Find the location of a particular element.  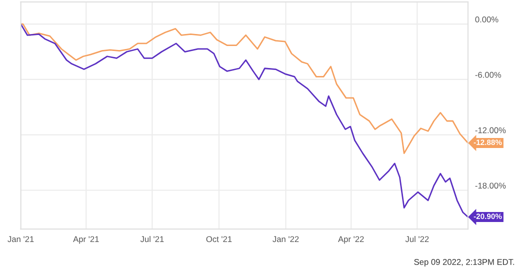

x-tick-label: Jul '22 is located at coordinates (417, 239).